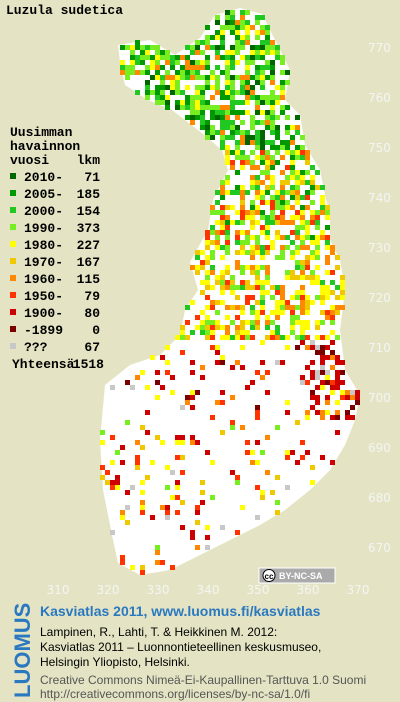 The image size is (400, 702). What do you see at coordinates (297, 575) in the screenshot?
I see `license-badge: cc BY-NC-SA` at bounding box center [297, 575].